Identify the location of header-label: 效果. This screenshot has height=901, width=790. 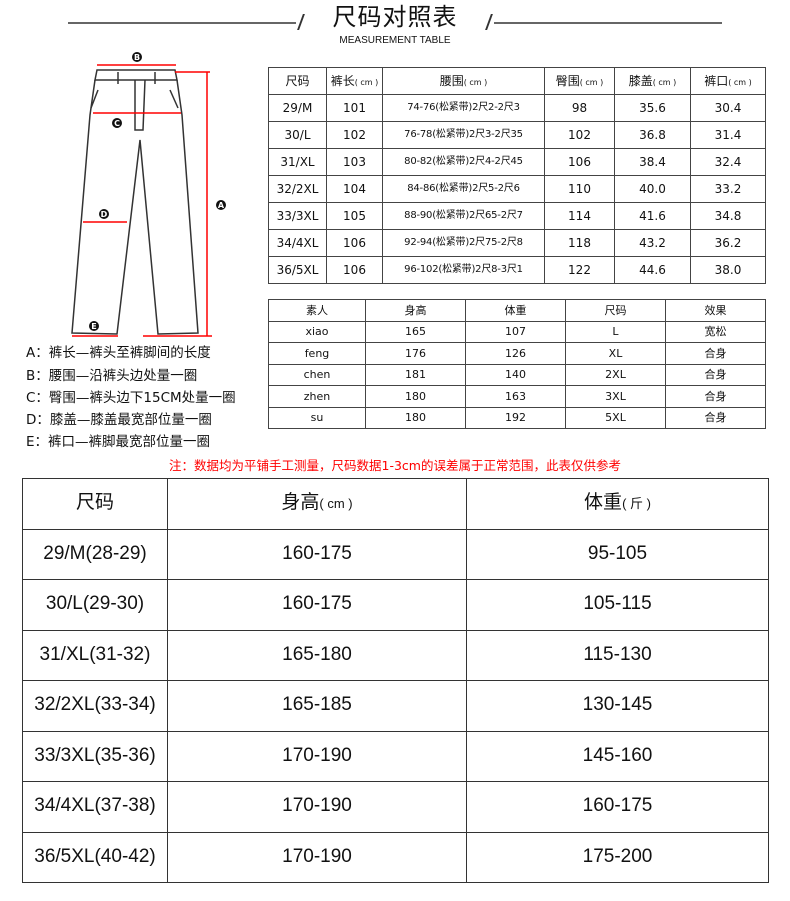
(715, 310).